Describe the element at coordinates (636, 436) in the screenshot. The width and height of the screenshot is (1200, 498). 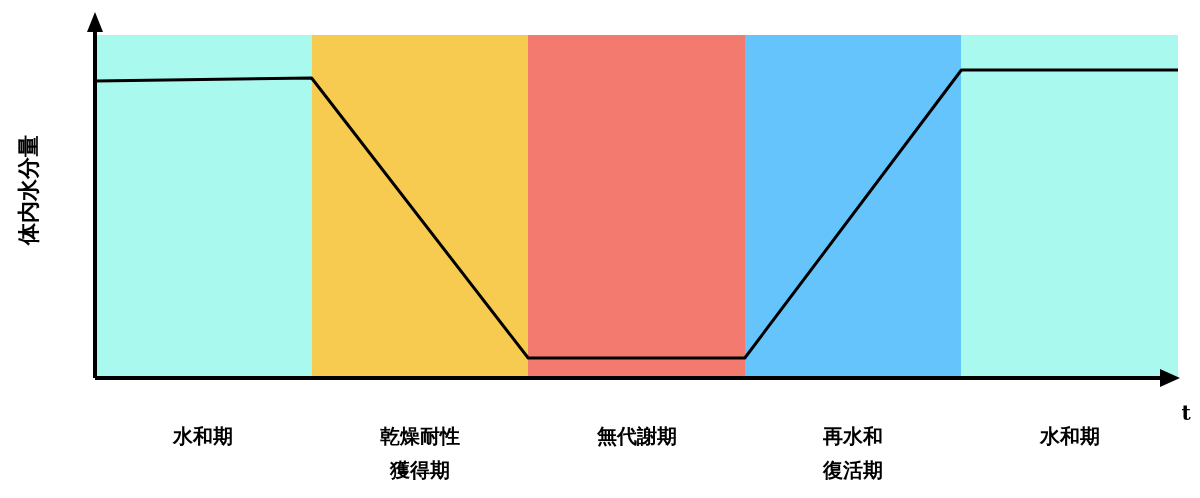
I see `text: 無代謝期` at that location.